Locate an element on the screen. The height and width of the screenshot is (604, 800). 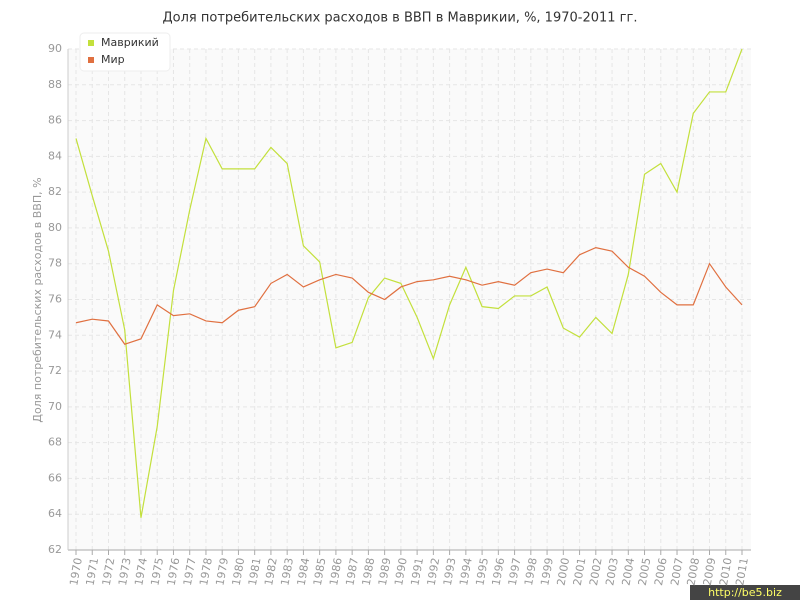
x-tick-label: 1985 is located at coordinates (320, 572).